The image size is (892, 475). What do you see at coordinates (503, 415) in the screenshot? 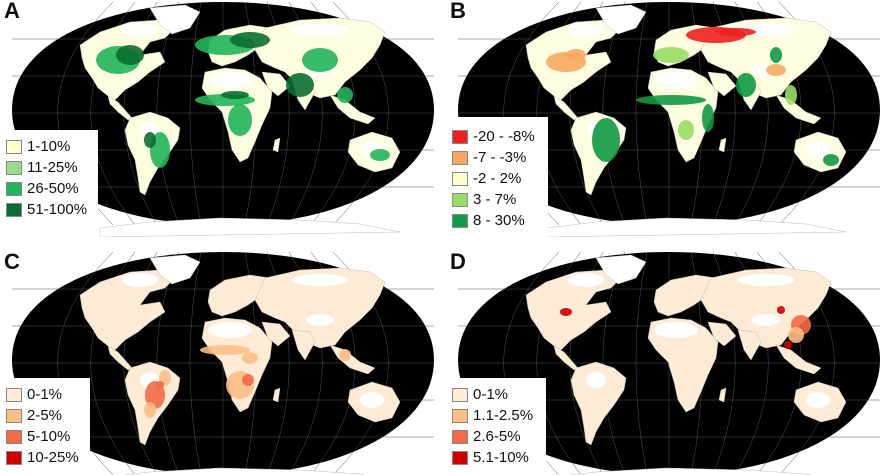
I see `legend-label: 1.1-2.5%` at bounding box center [503, 415].